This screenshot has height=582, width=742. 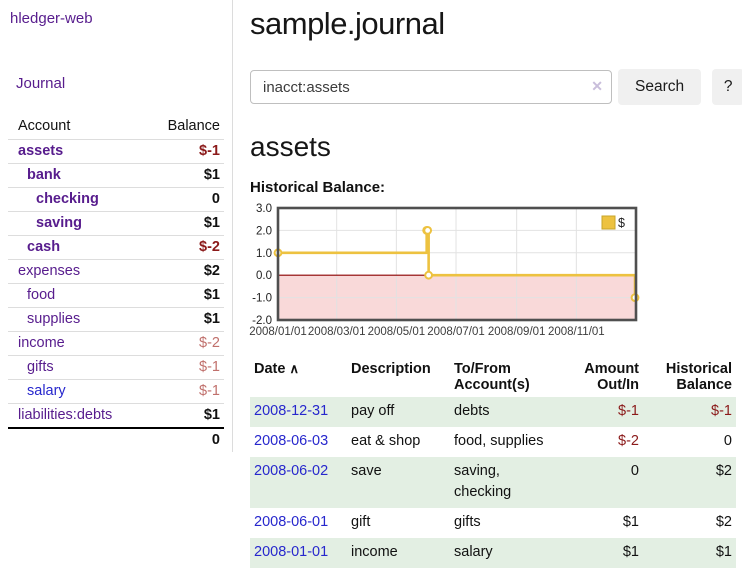 What do you see at coordinates (44, 247) in the screenshot?
I see `account-link: cash` at bounding box center [44, 247].